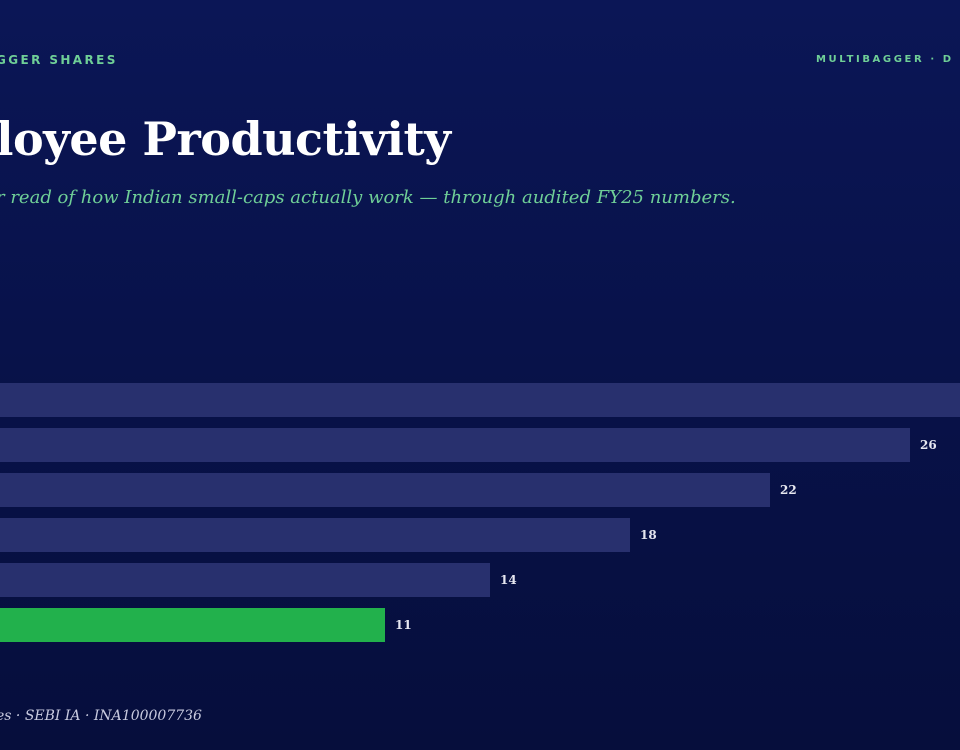  What do you see at coordinates (885, 59) in the screenshot?
I see `brand-tag: MULTIBAGGER · D` at bounding box center [885, 59].